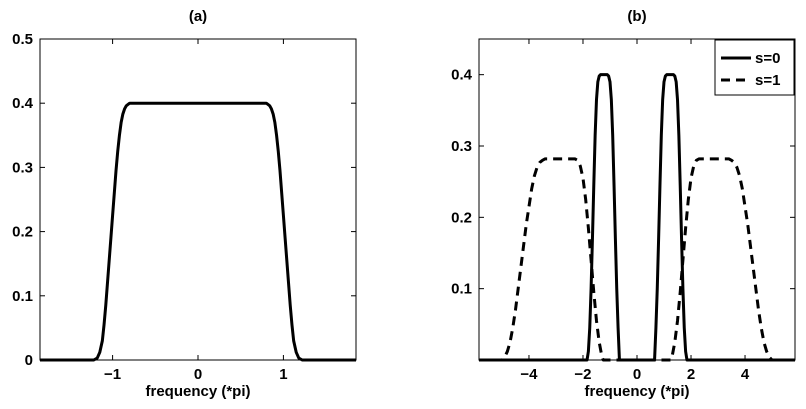  Describe the element at coordinates (198, 16) in the screenshot. I see `panel-a-title: (a)` at that location.